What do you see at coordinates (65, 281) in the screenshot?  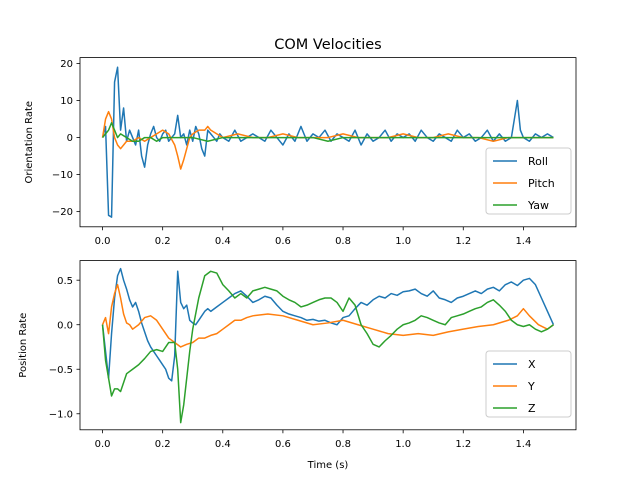 I see `y-tick-label: 0.5` at bounding box center [65, 281].